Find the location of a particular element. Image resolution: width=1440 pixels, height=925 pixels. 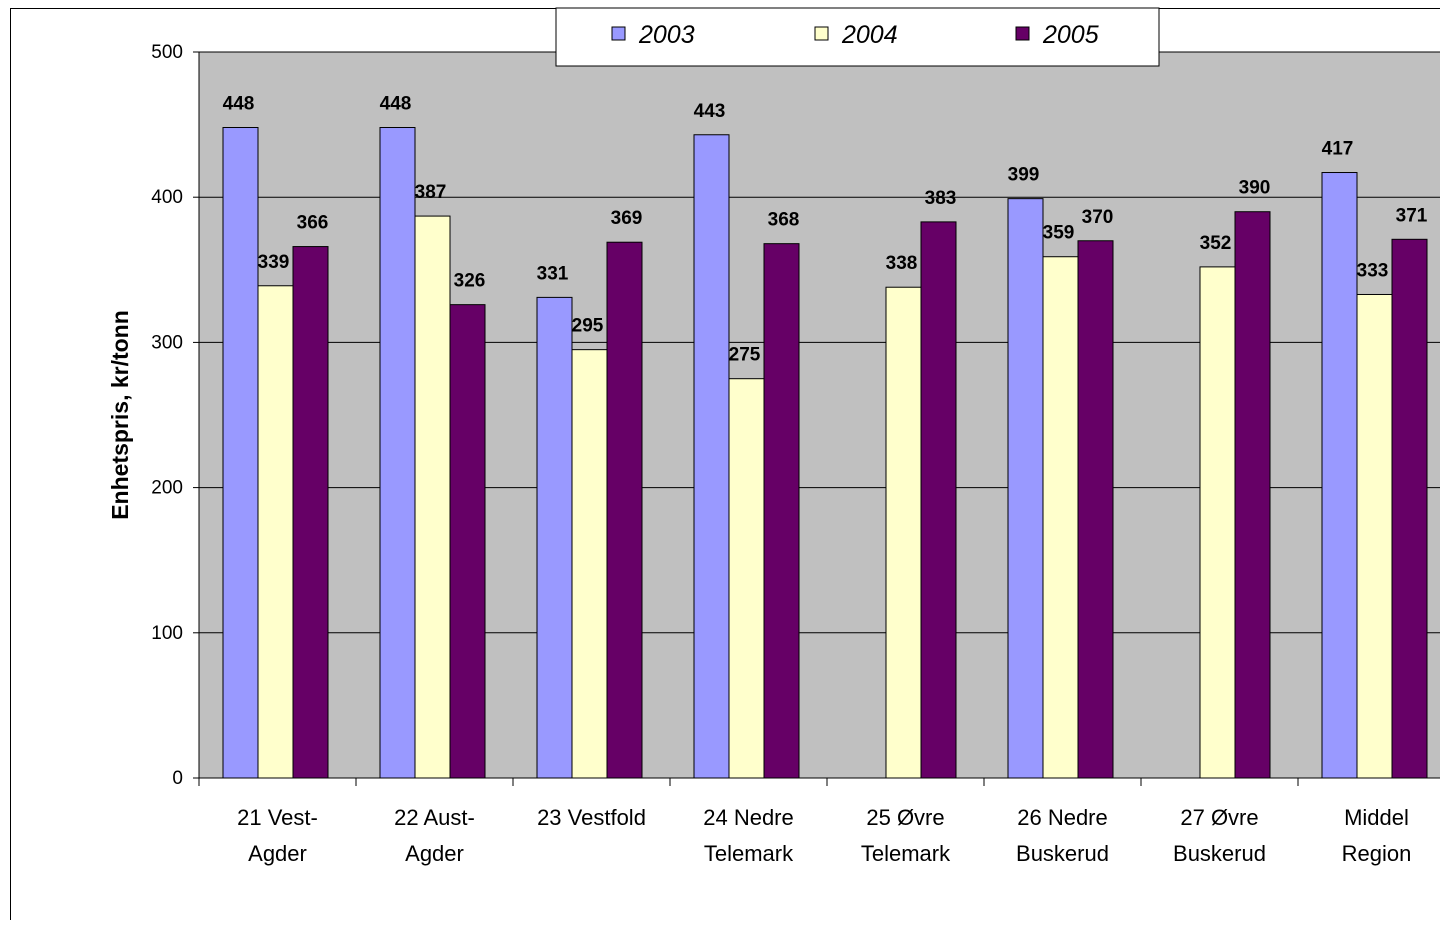

data-label: 275 is located at coordinates (745, 355).